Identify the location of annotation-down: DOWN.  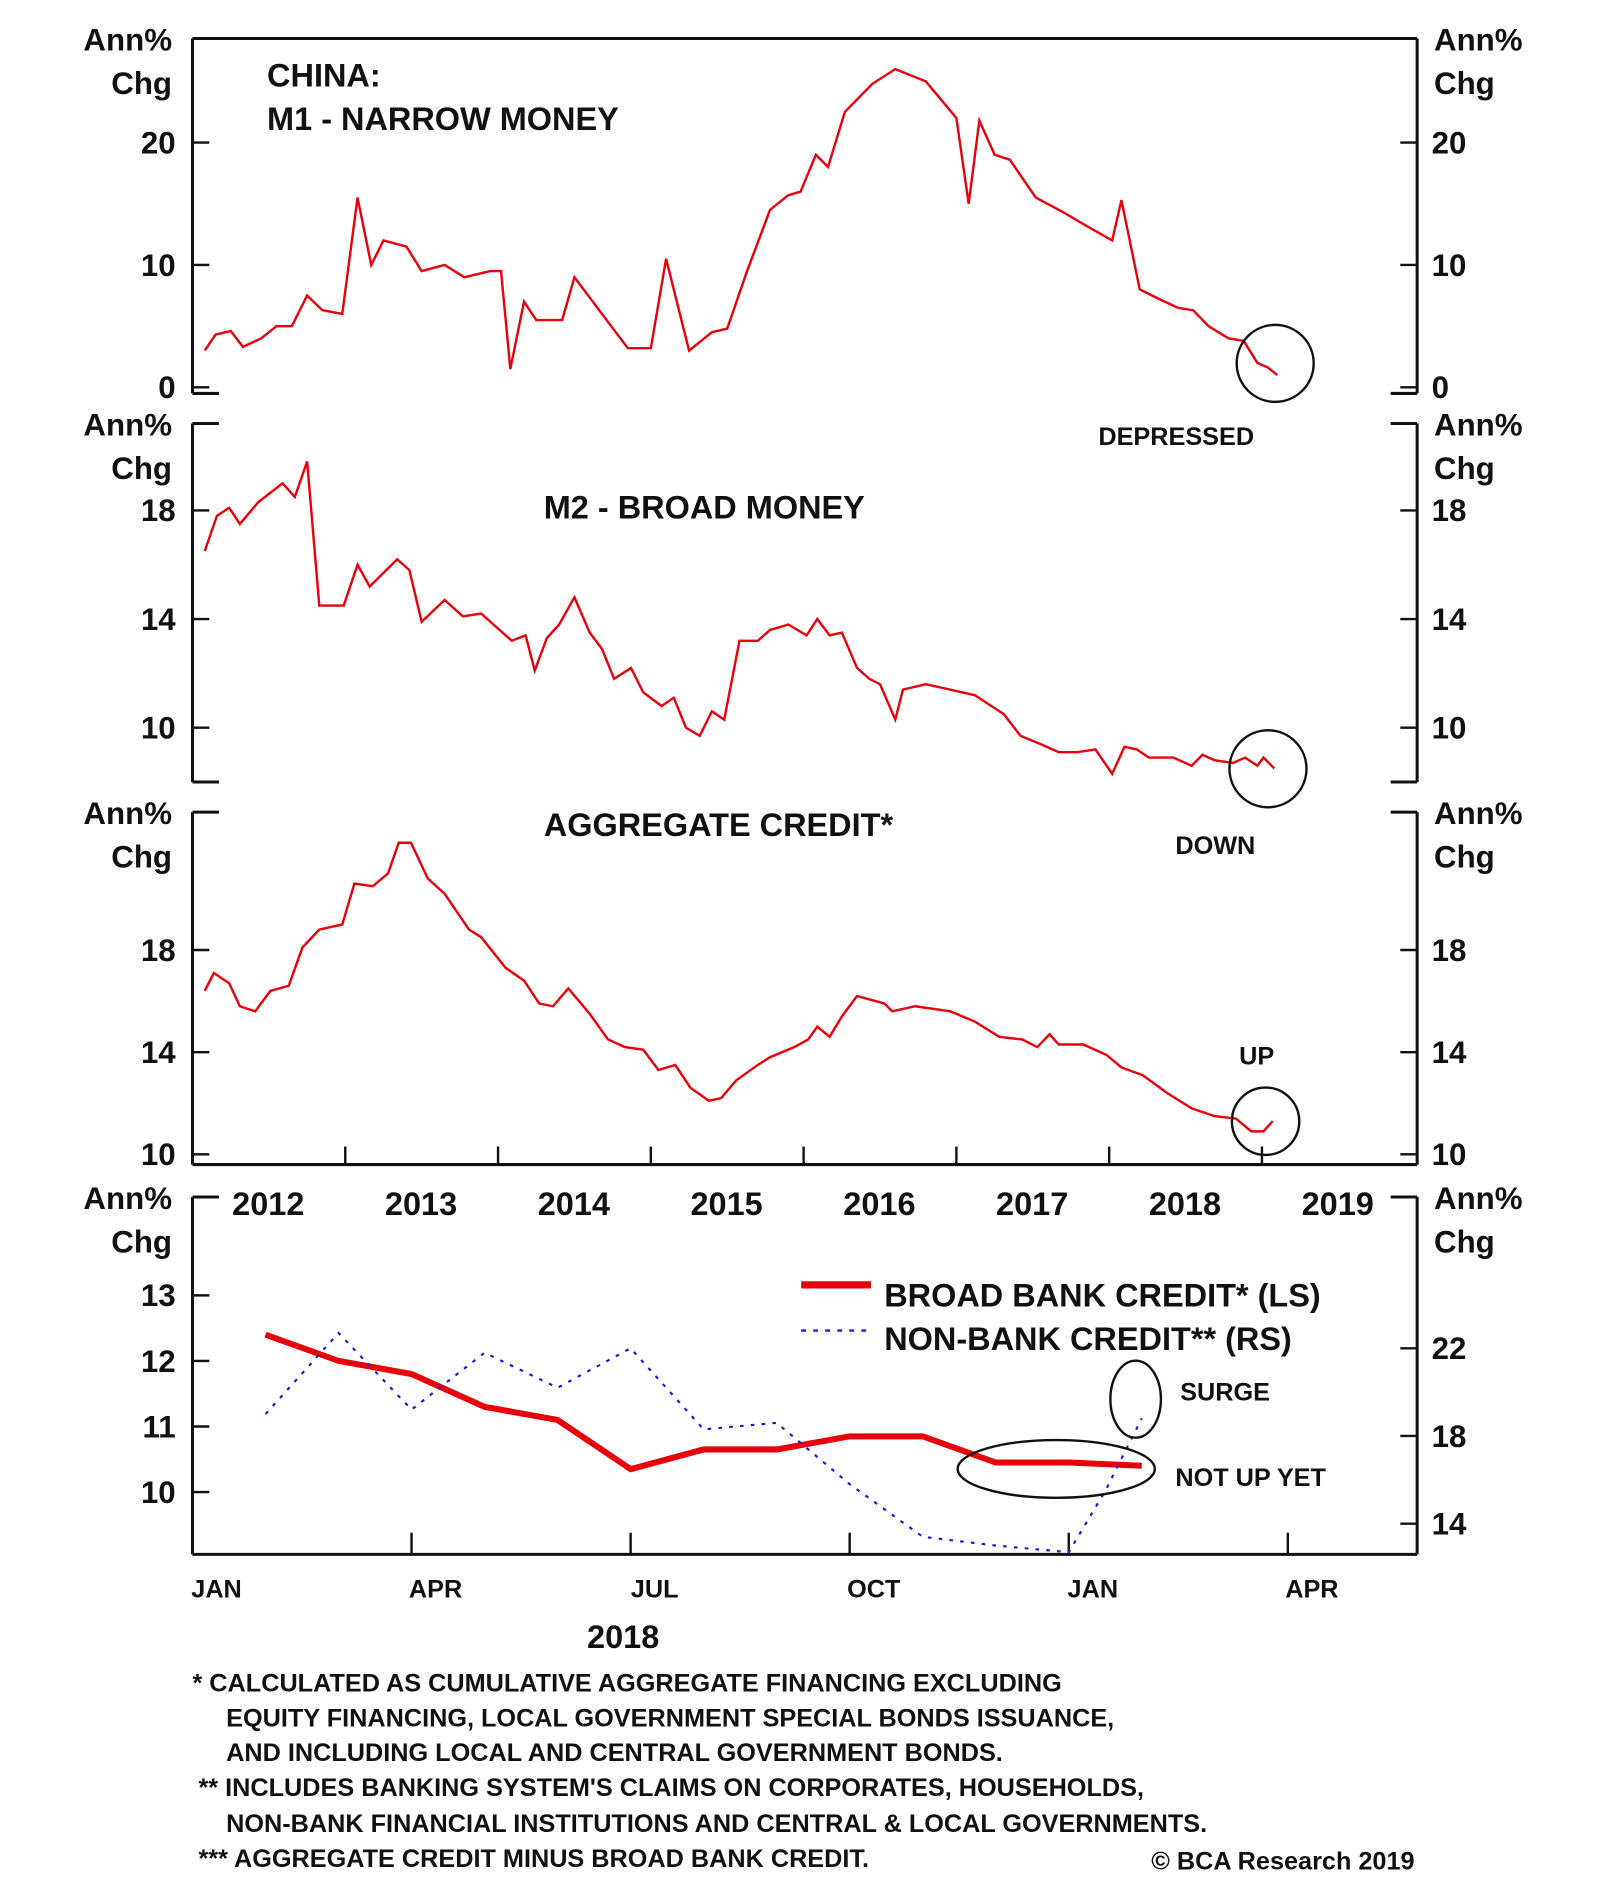
(1215, 846).